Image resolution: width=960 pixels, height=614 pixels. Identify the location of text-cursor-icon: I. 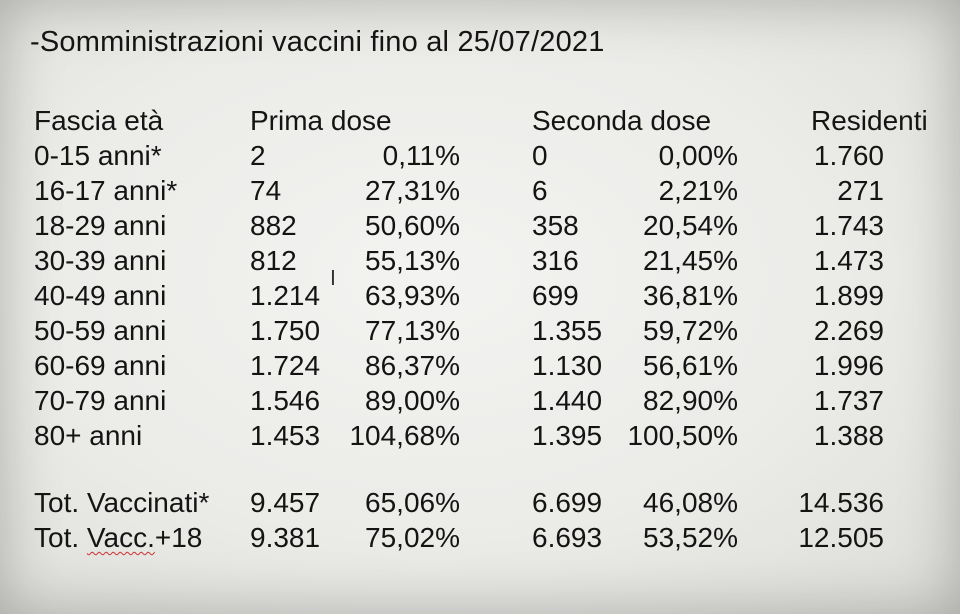
(333, 278).